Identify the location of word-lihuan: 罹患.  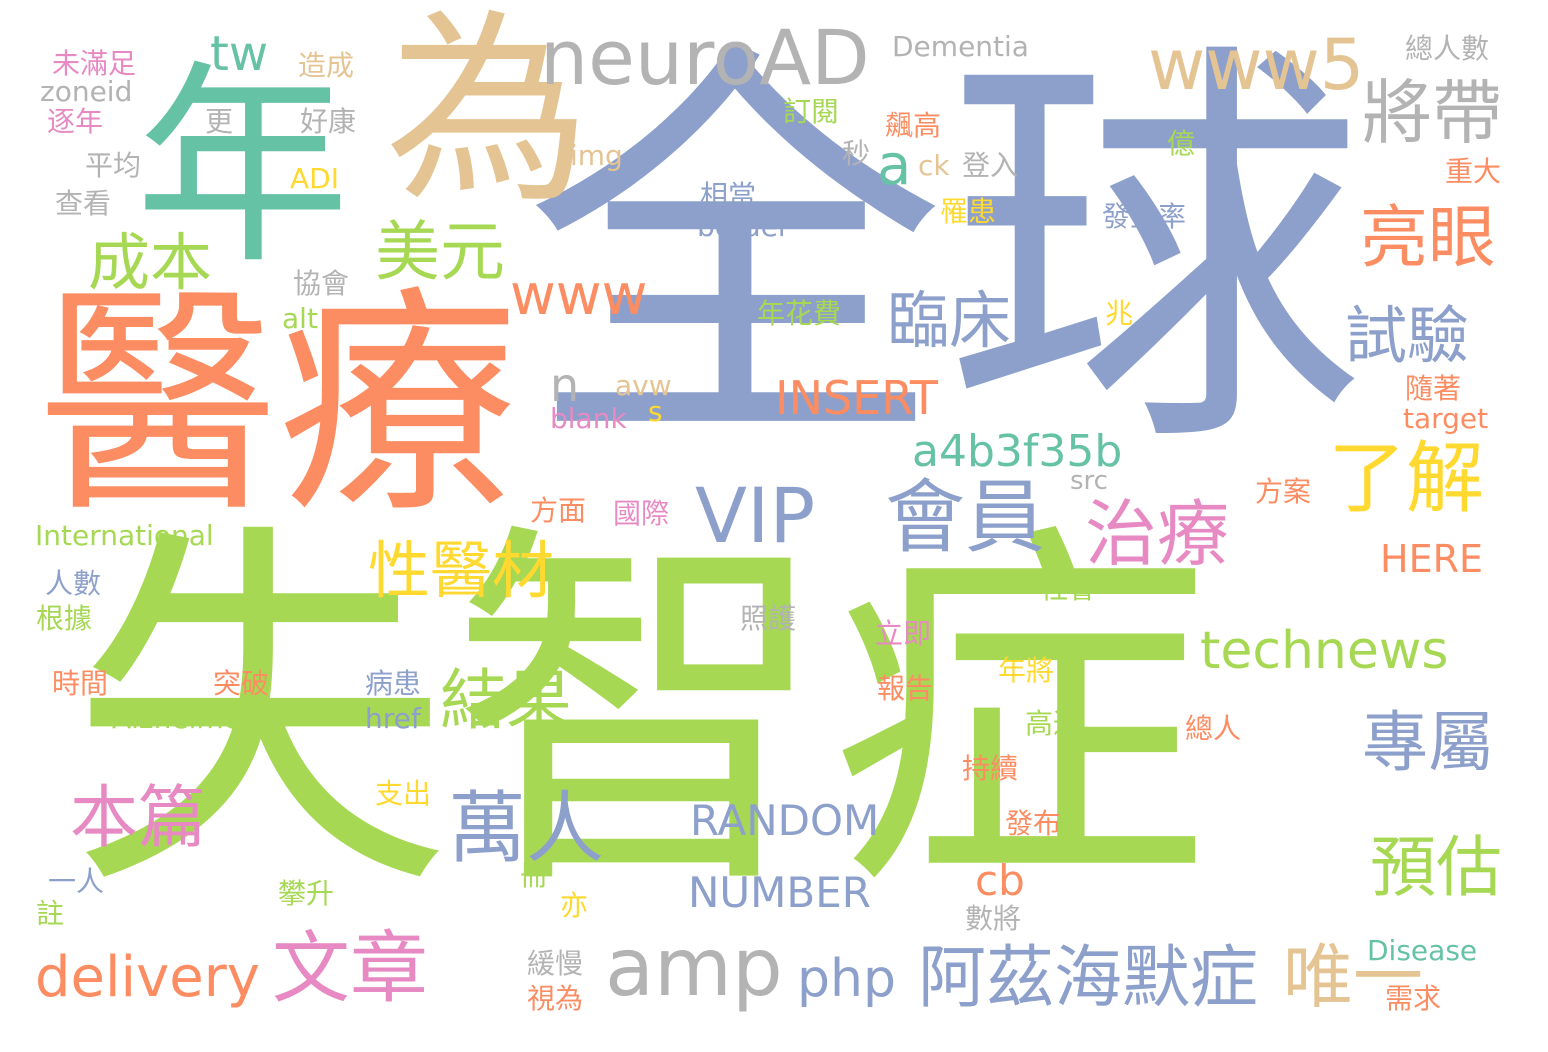
(968, 211).